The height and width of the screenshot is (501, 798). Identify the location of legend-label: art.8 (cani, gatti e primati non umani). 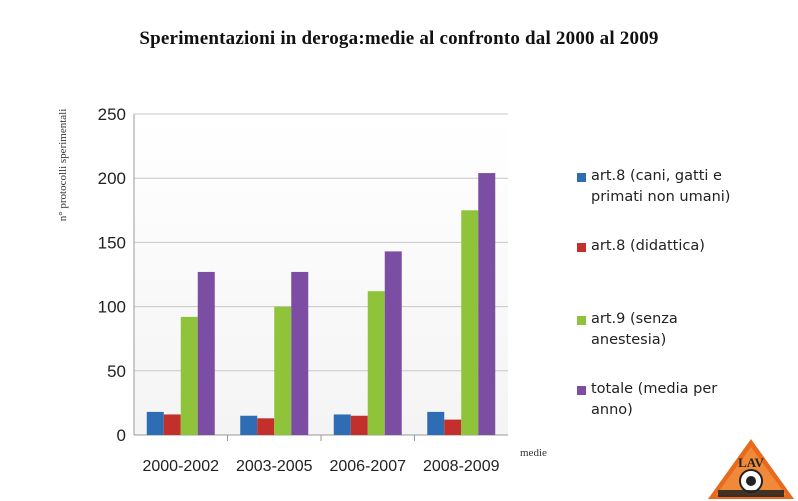
(661, 186).